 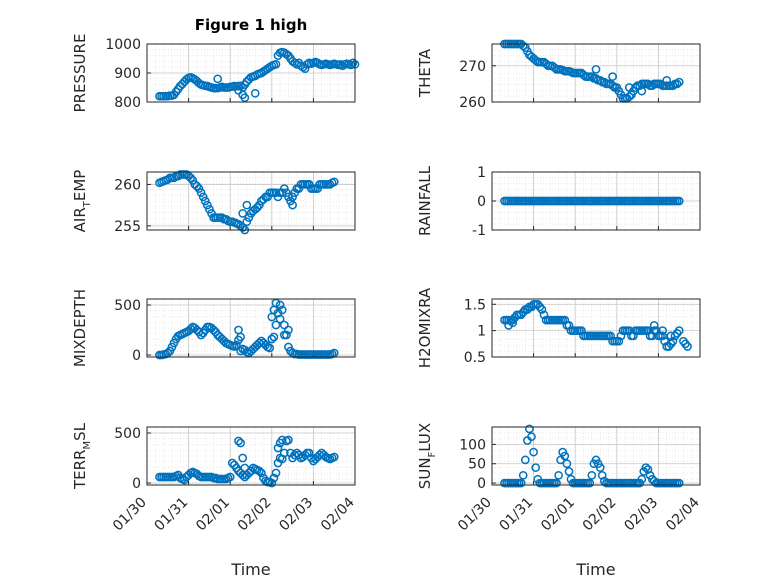 What do you see at coordinates (127, 74) in the screenshot?
I see `y-tick-label: 900` at bounding box center [127, 74].